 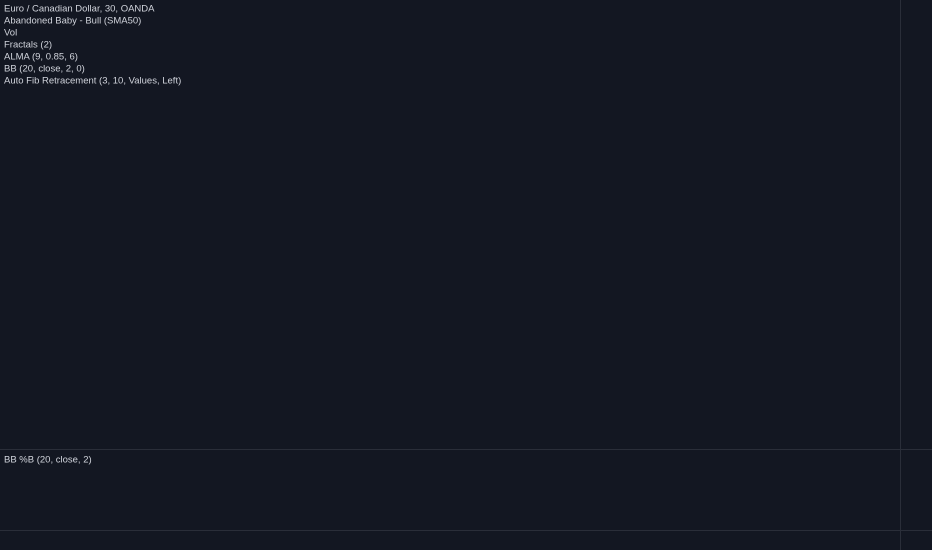 I want to click on legend-item: ALMA (9, 0.85, 6), so click(x=41, y=57).